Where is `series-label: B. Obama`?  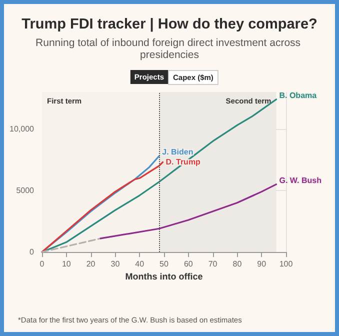
series-label: B. Obama is located at coordinates (298, 95).